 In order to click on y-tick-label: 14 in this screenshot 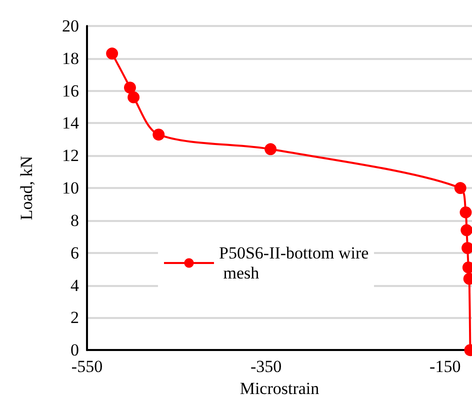, I will do `click(71, 123)`.